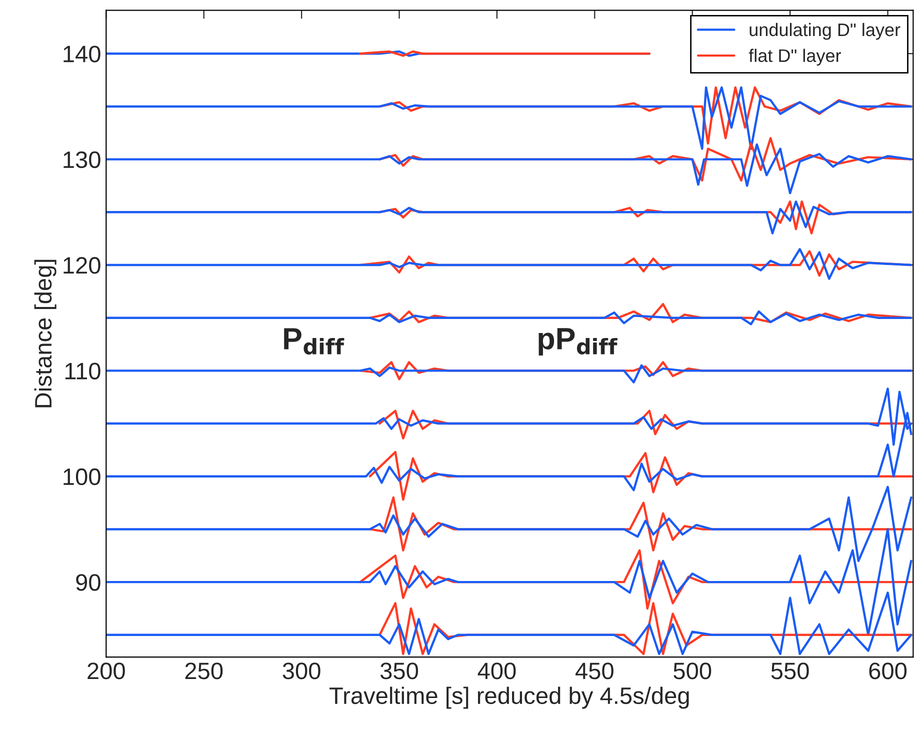 The image size is (915, 735). Describe the element at coordinates (794, 57) in the screenshot. I see `legend-label: flat D" layer` at that location.